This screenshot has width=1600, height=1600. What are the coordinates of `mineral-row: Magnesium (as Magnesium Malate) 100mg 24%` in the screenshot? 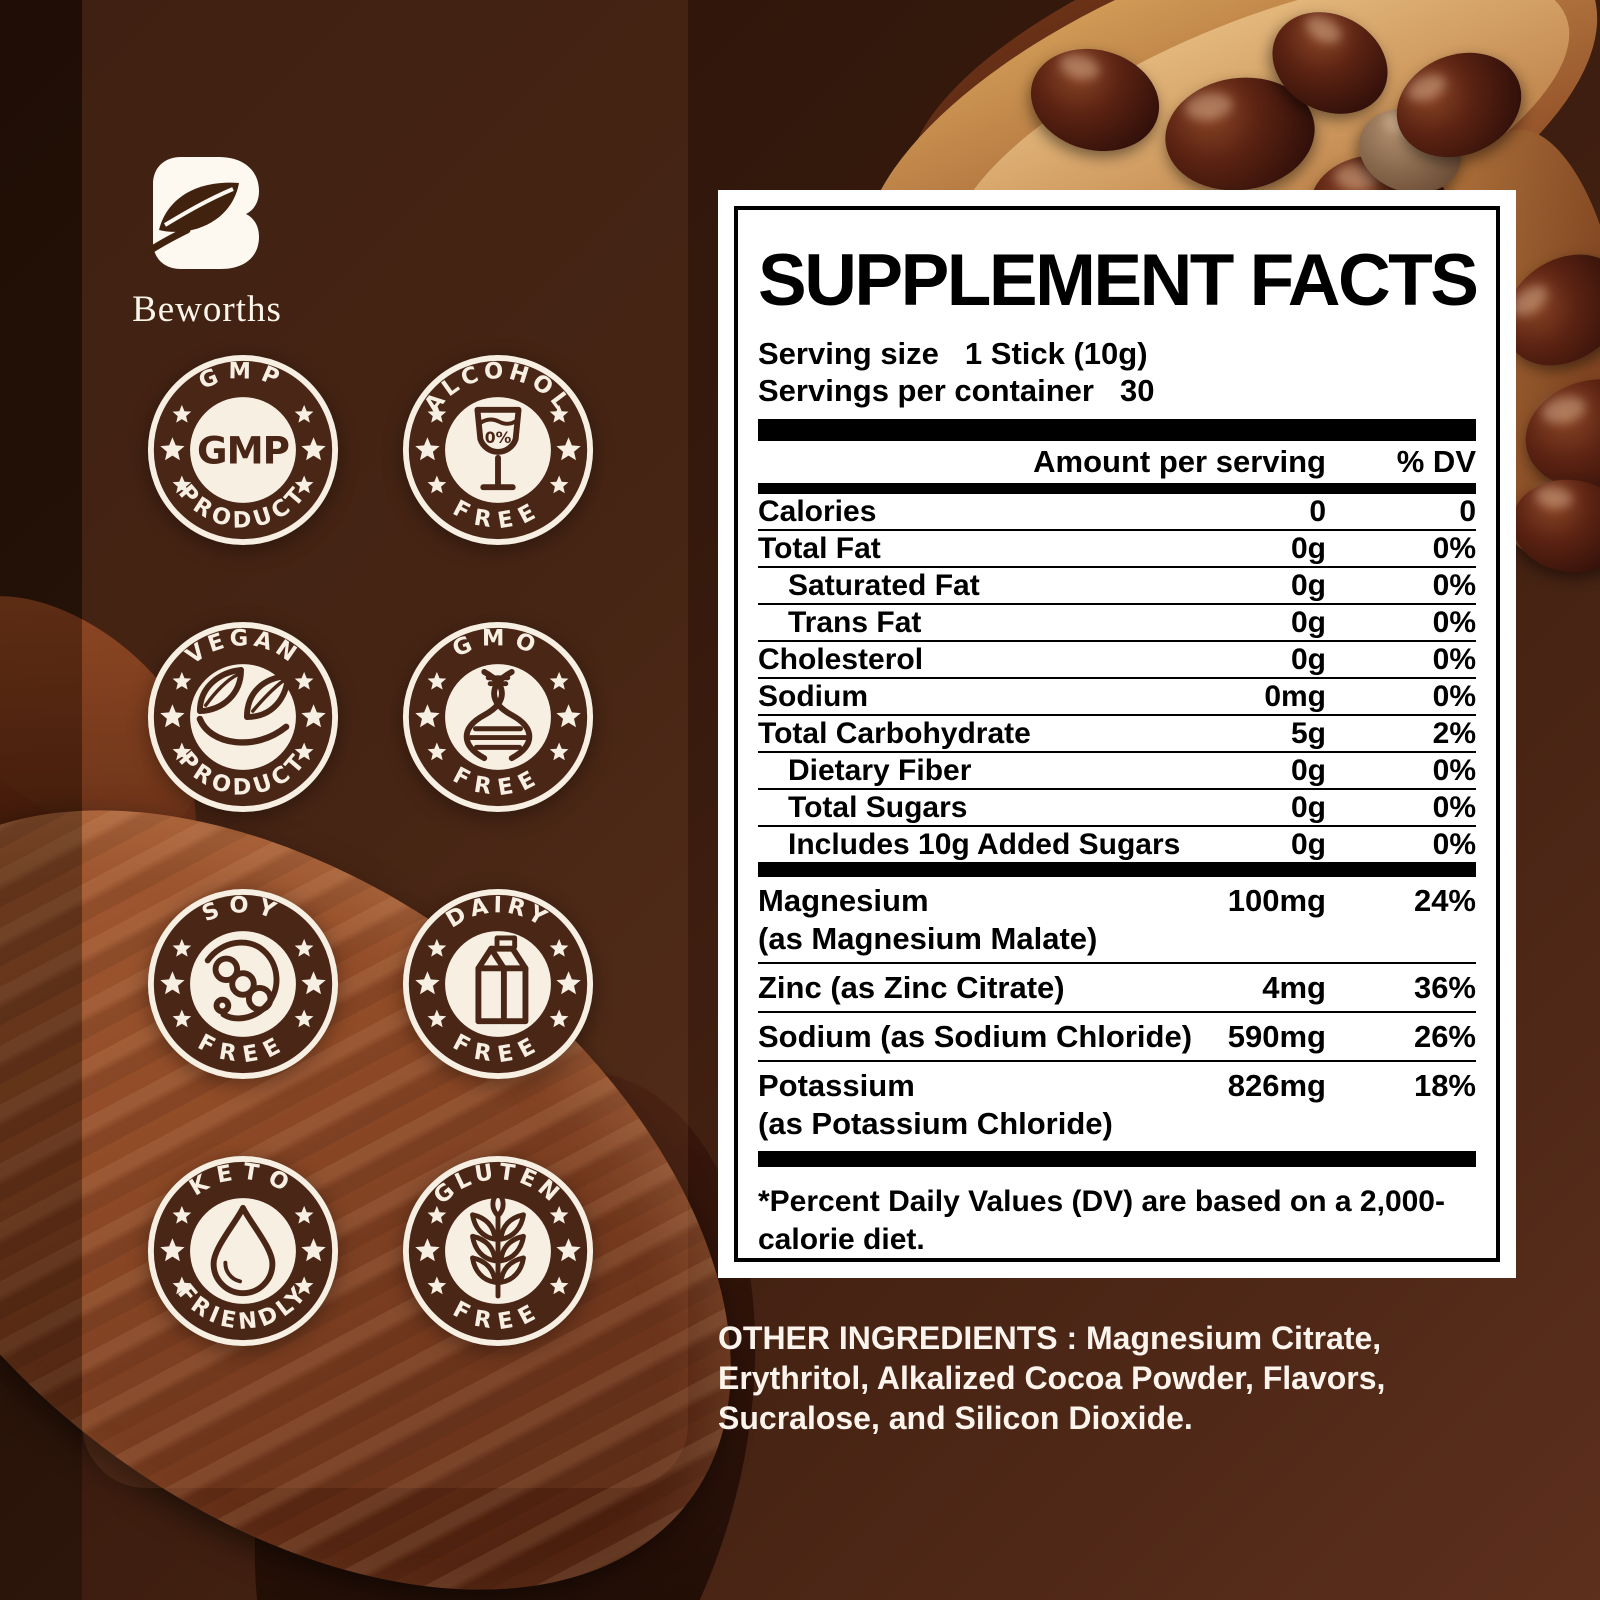 It's located at (1117, 920).